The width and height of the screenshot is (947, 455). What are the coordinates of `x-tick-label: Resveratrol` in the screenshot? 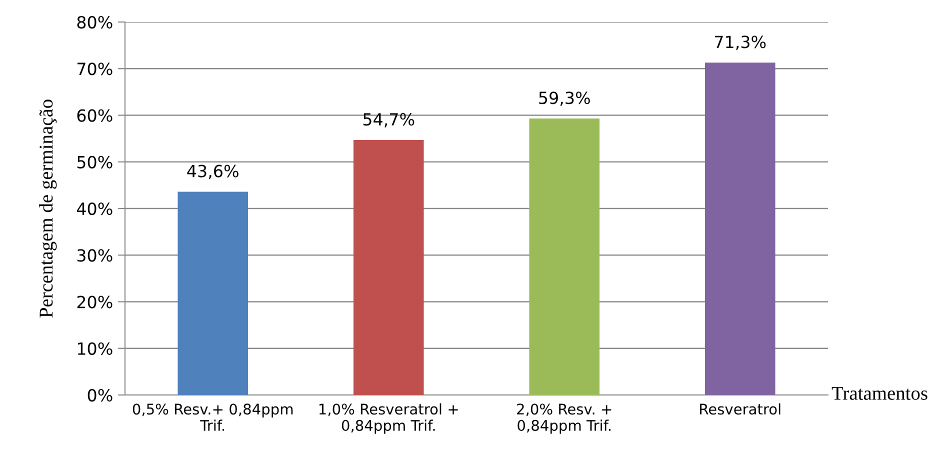 It's located at (740, 409).